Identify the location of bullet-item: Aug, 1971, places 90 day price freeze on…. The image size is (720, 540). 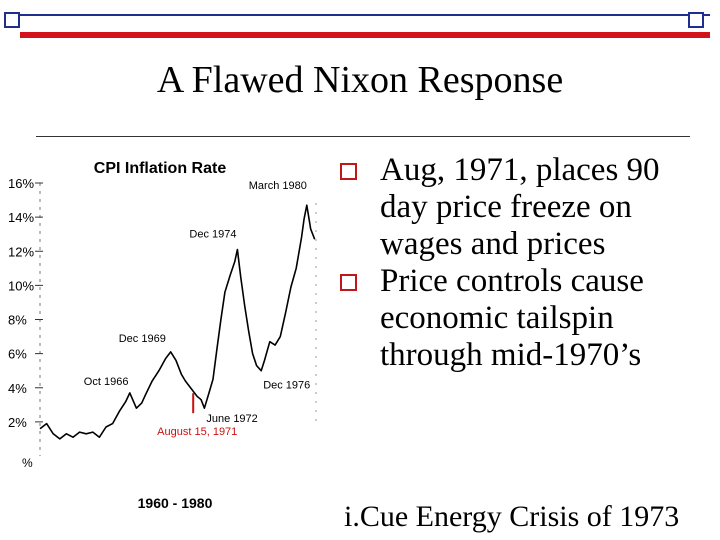
(524, 207).